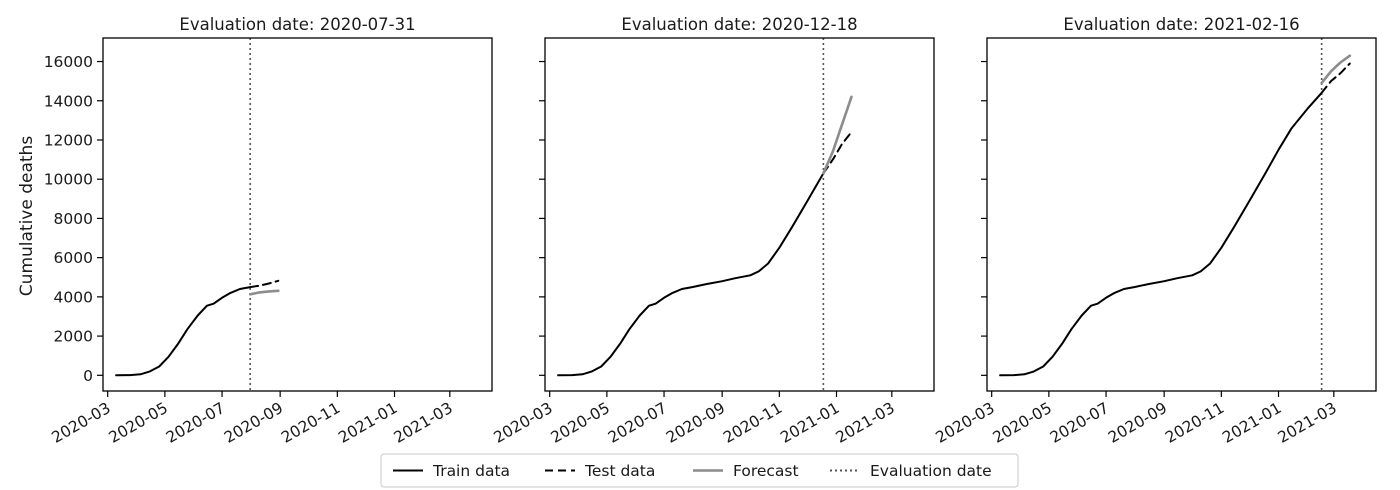  What do you see at coordinates (68, 62) in the screenshot?
I see `y-tick-label: 16000` at bounding box center [68, 62].